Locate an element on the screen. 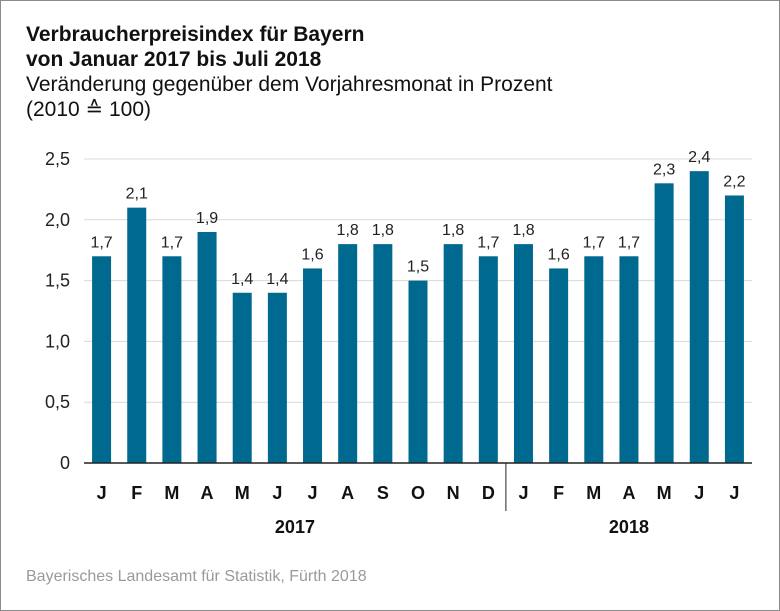 Image resolution: width=780 pixels, height=611 pixels. year-group-label: 2018 is located at coordinates (629, 527).